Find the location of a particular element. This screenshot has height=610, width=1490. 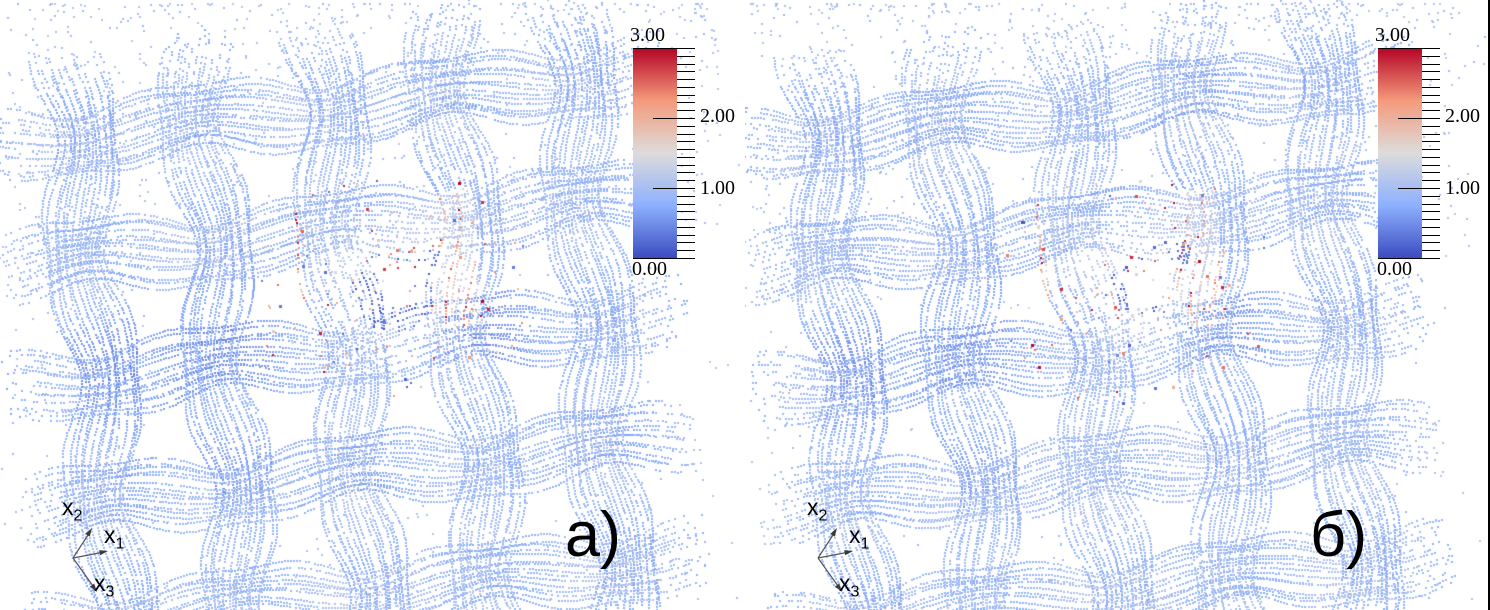

panel-caption-b: б) is located at coordinates (1339, 535).